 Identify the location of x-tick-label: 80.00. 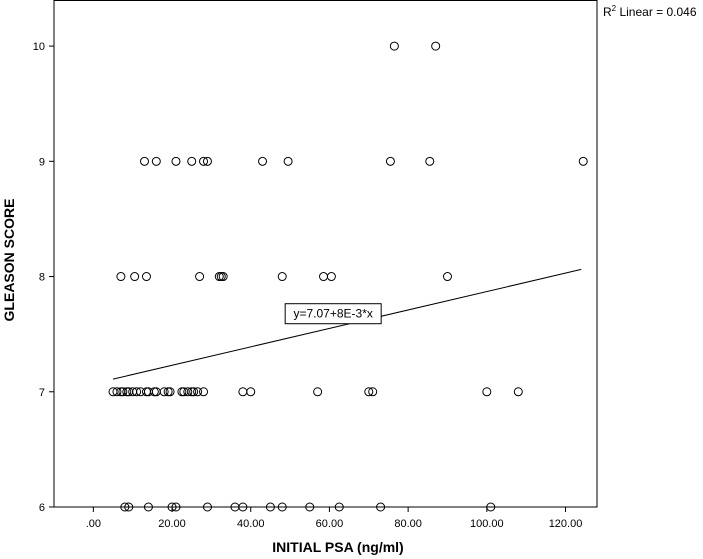
(408, 524).